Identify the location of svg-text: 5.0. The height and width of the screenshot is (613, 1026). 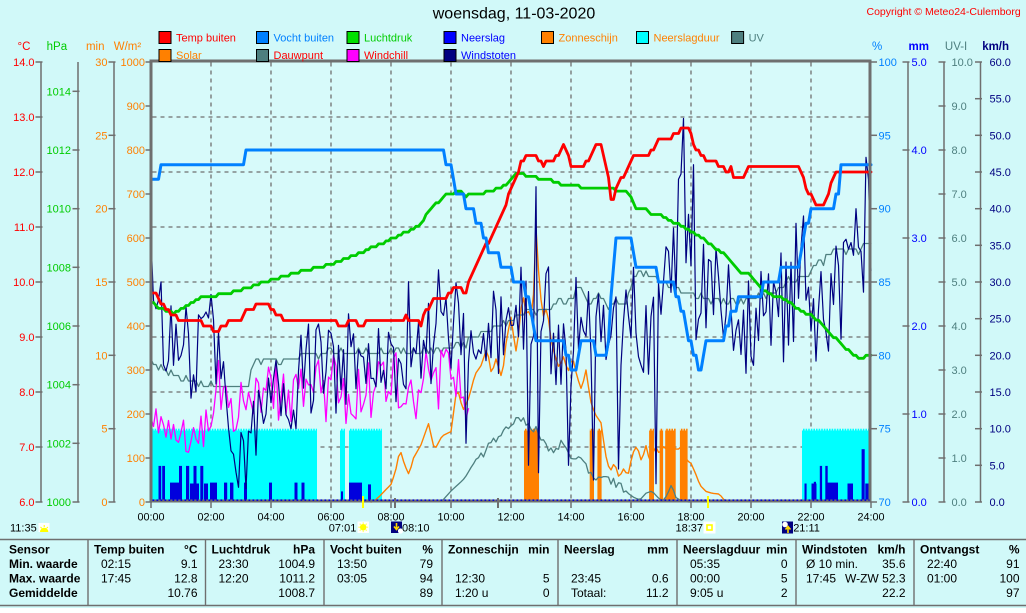
(919, 63).